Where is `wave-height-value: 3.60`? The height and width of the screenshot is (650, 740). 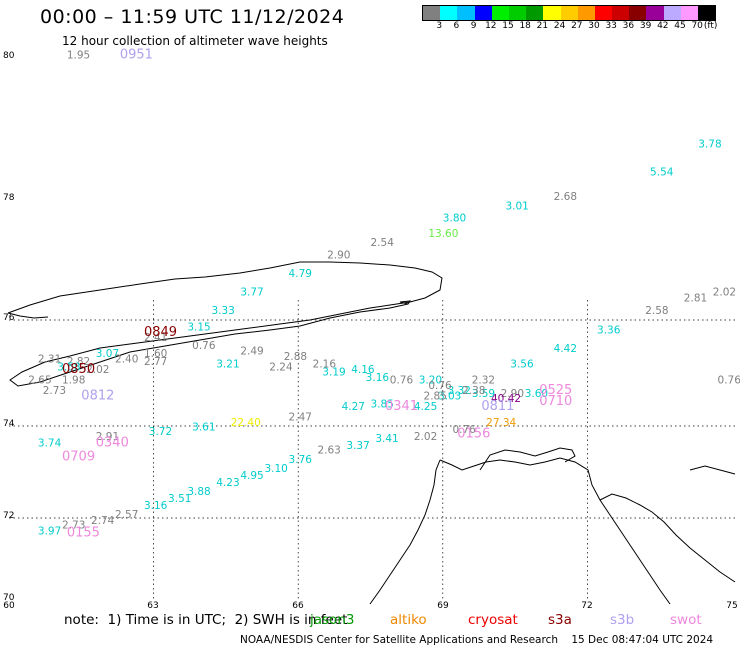
wave-height-value: 3.60 is located at coordinates (536, 394).